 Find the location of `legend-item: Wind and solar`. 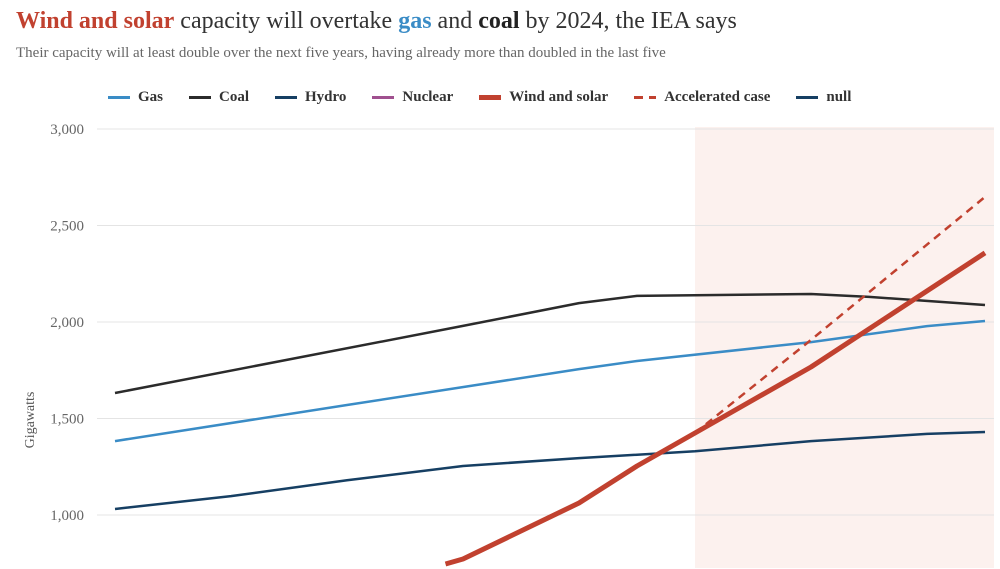

legend-item: Wind and solar is located at coordinates (543, 97).